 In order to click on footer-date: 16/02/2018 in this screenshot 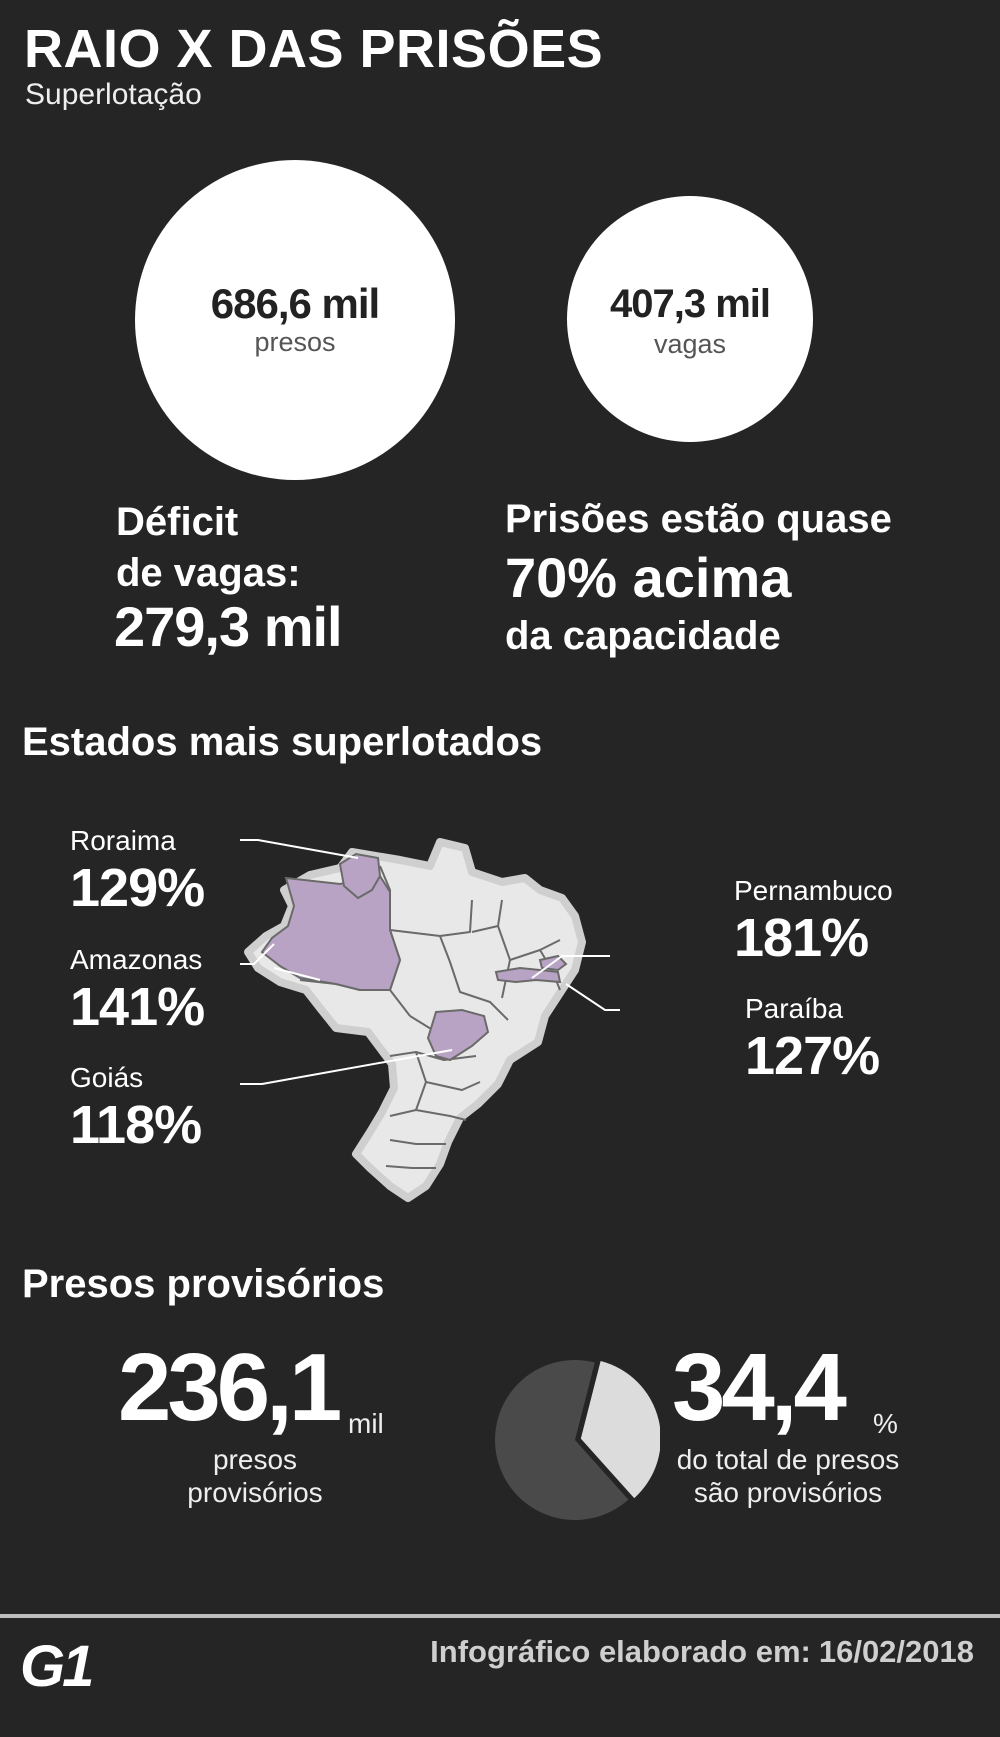, I will do `click(896, 1651)`.